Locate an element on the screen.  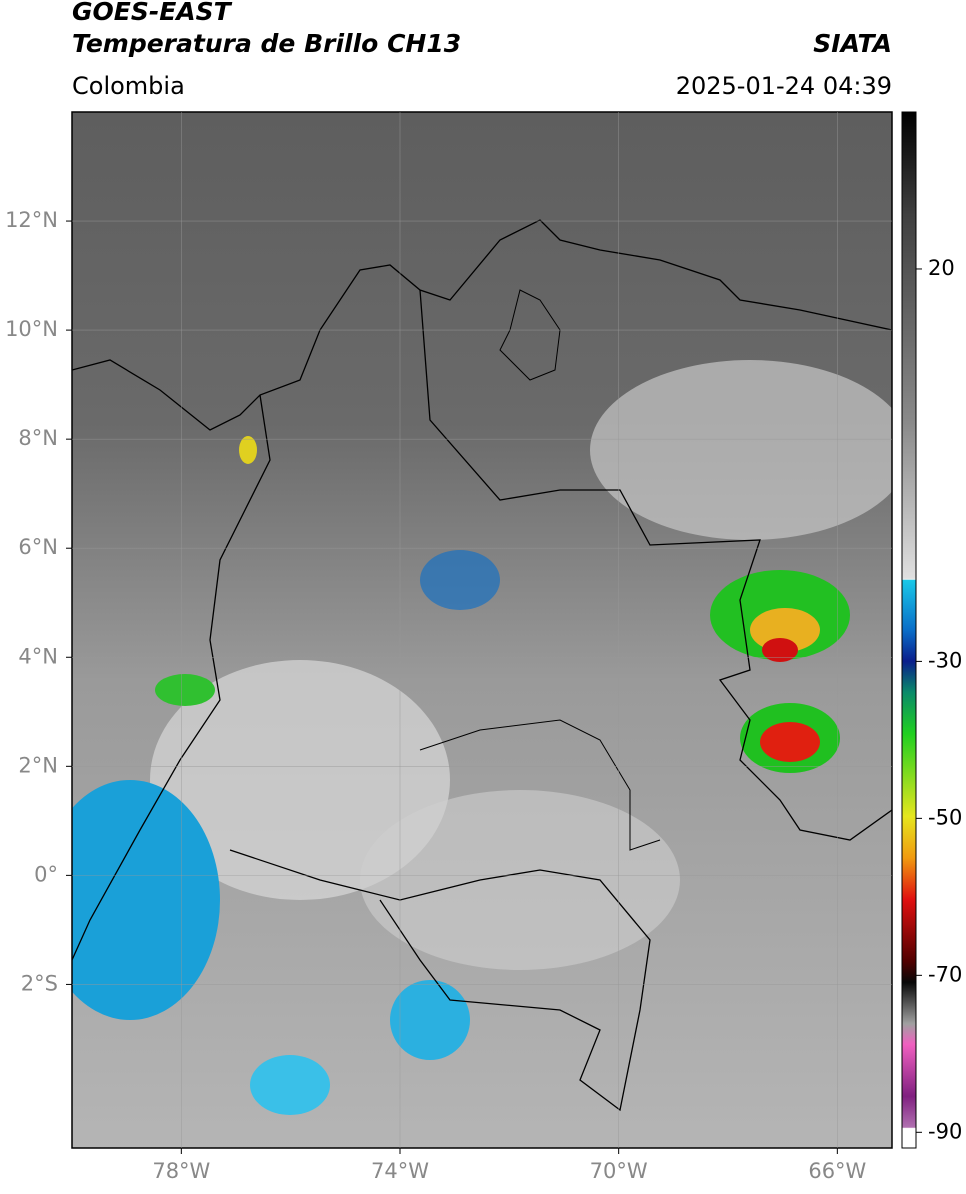
y-tick-label: 2°S is located at coordinates (39, 983).